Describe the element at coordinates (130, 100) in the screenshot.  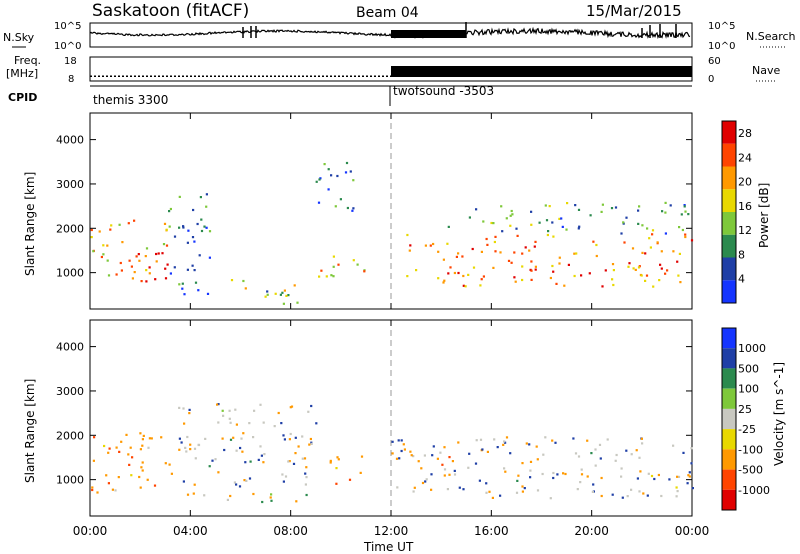
I see `cpid-segment-1: themis 3300` at that location.